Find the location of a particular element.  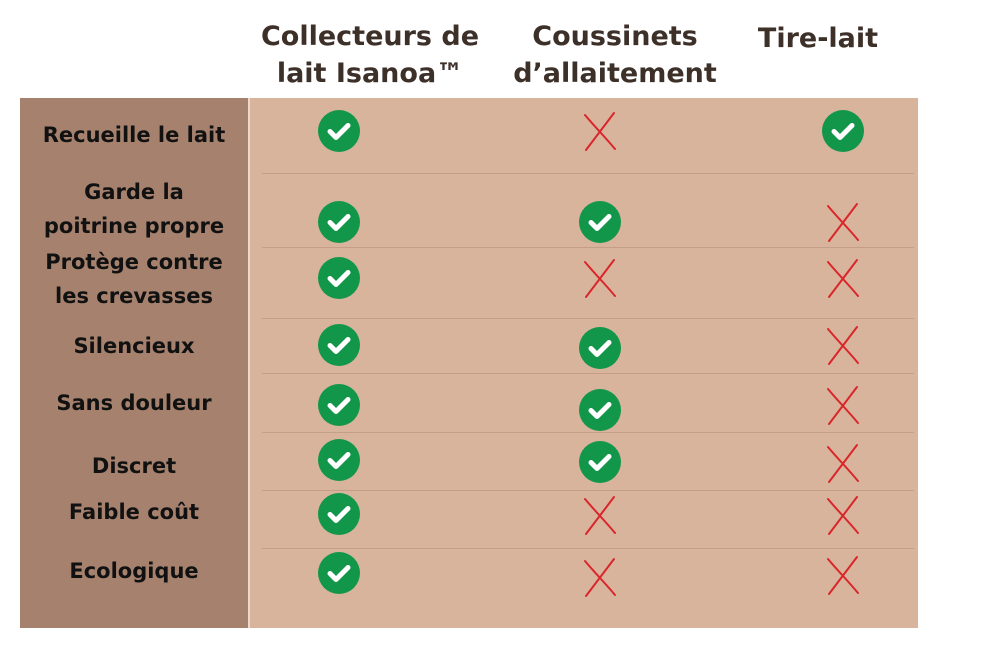

feature-label: Garde la poitrine propre is located at coordinates (134, 209).